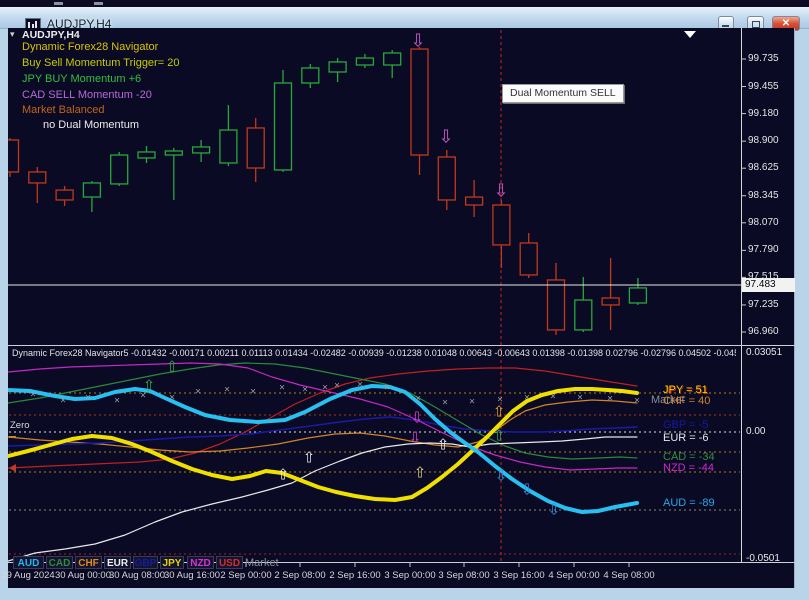  Describe the element at coordinates (690, 34) in the screenshot. I see `scroll-end-marker-icon` at that location.